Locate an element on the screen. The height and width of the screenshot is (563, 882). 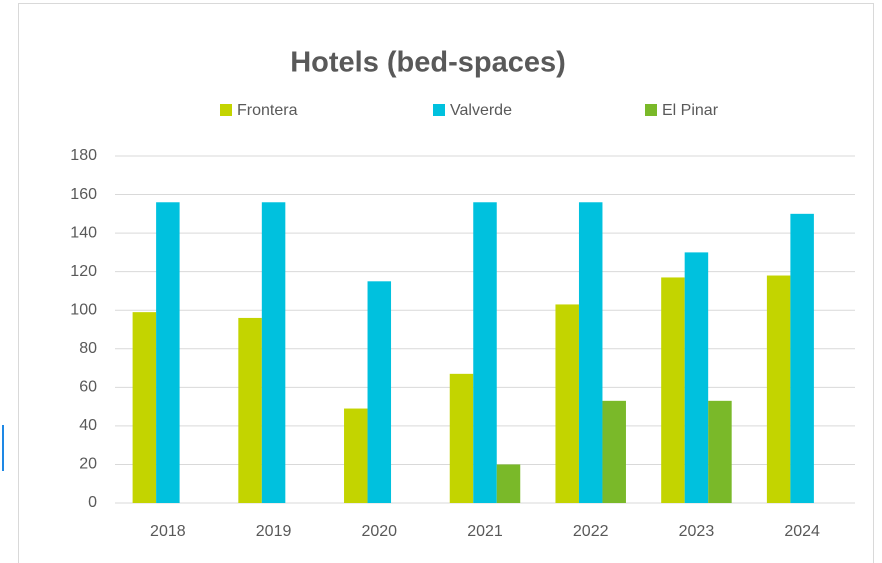
chart-title: Hotels (bed-spaces) is located at coordinates (428, 63).